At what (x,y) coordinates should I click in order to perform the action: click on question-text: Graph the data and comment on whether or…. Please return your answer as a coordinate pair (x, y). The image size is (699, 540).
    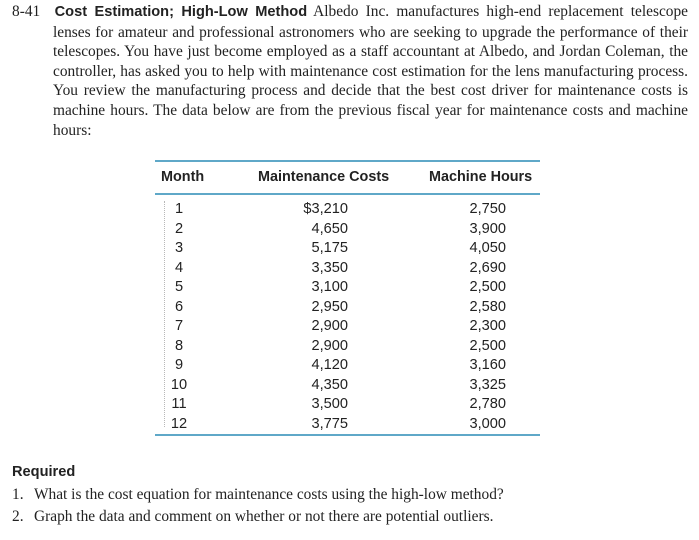
    Looking at the image, I should click on (264, 516).